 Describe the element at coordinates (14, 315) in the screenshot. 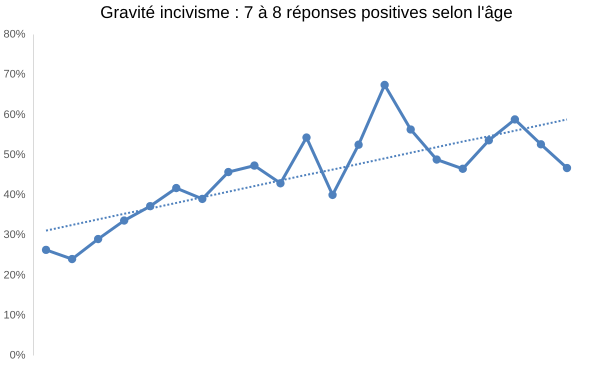

I see `y-tick-label: 10%` at that location.